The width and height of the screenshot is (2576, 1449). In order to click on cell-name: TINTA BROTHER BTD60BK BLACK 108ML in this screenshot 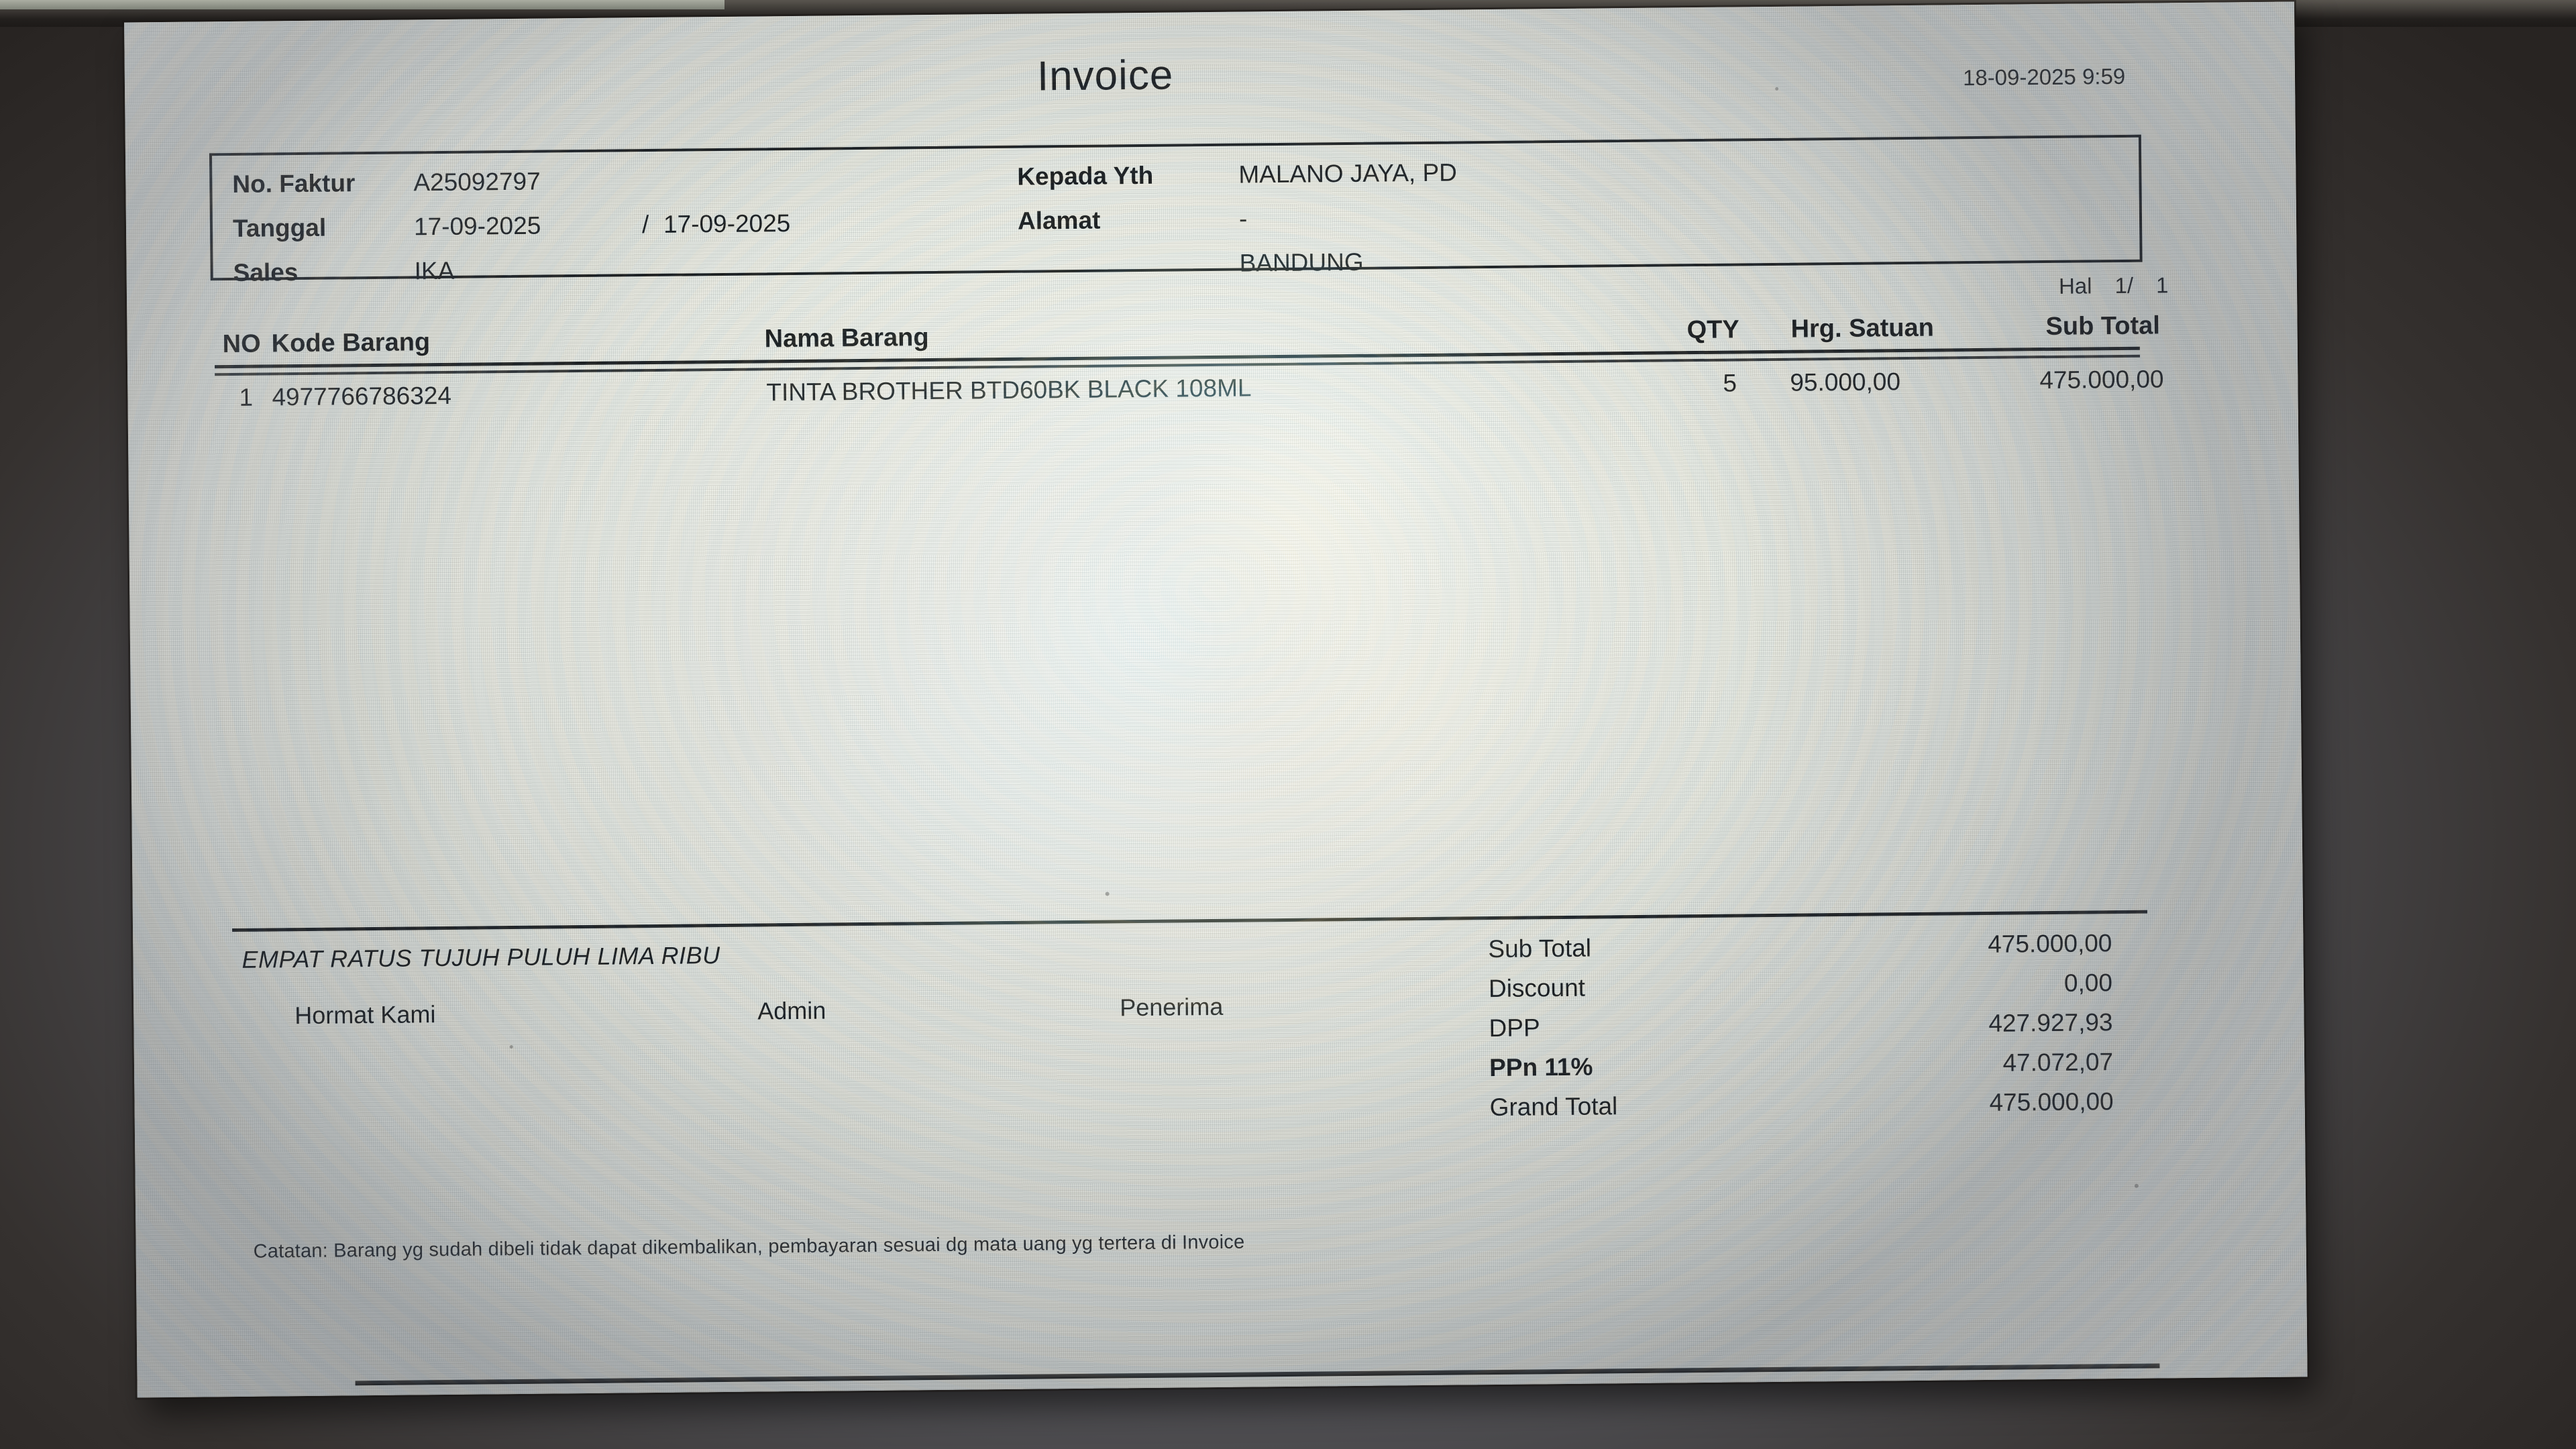, I will do `click(1009, 390)`.